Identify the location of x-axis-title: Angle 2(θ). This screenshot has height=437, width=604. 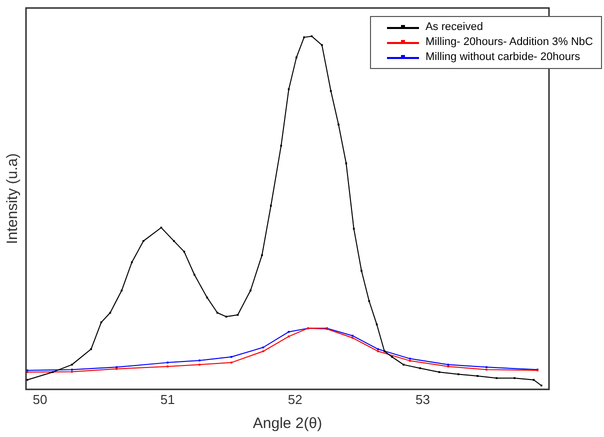
(287, 423).